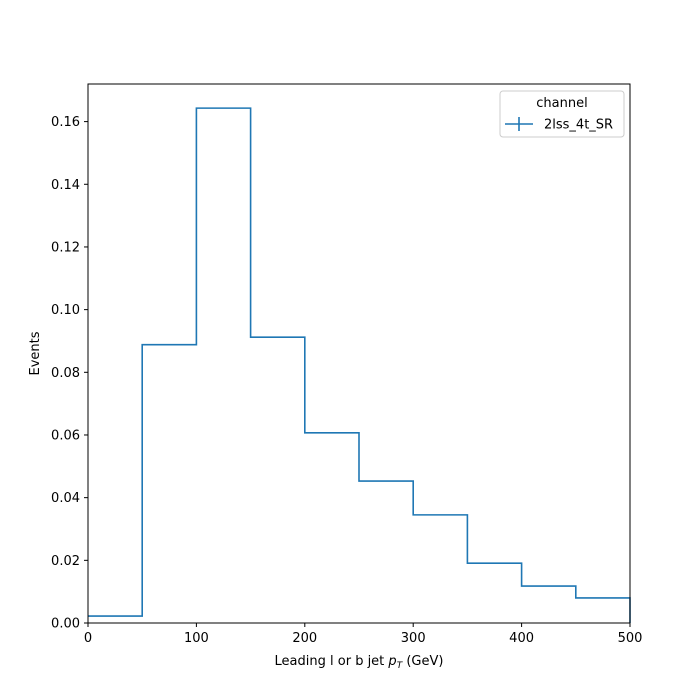 This screenshot has width=700, height=700. Describe the element at coordinates (422, 661) in the screenshot. I see `x-axis-label-unit: (GeV)` at that location.